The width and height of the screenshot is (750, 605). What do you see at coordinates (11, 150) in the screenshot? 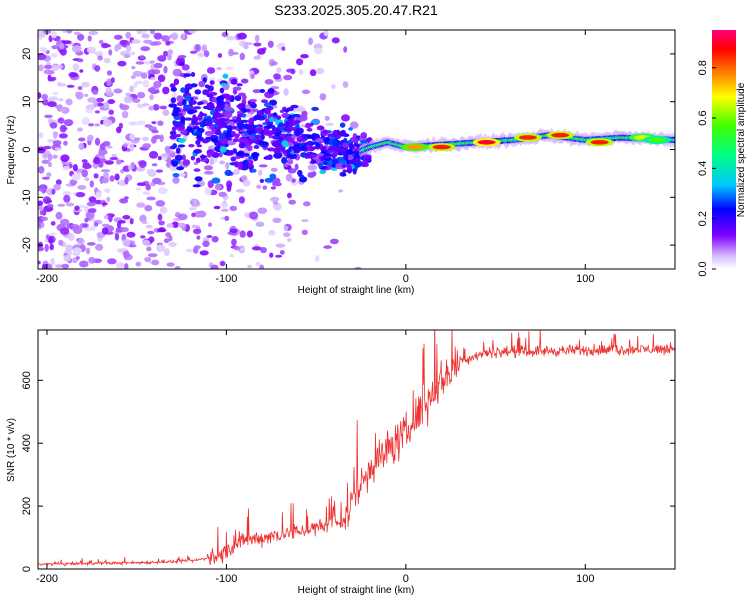
I see `spectrogram-ylabel: Frequency (Hz)` at bounding box center [11, 150].